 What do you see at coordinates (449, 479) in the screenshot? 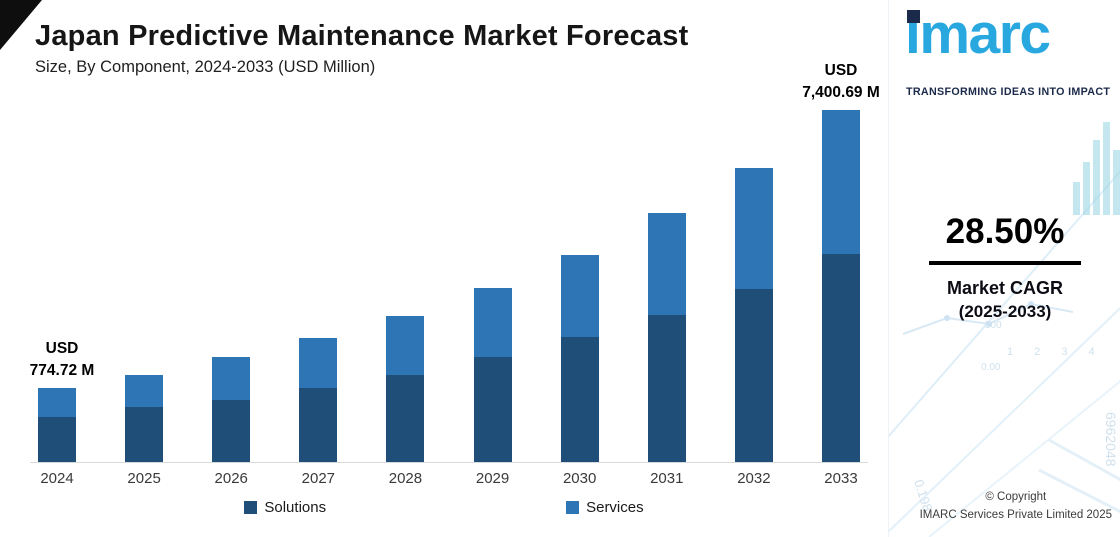
I see `x-axis-labels: 2024 2025 2026 2027 2028 2029 2030 2031 2032 2033` at bounding box center [449, 479].